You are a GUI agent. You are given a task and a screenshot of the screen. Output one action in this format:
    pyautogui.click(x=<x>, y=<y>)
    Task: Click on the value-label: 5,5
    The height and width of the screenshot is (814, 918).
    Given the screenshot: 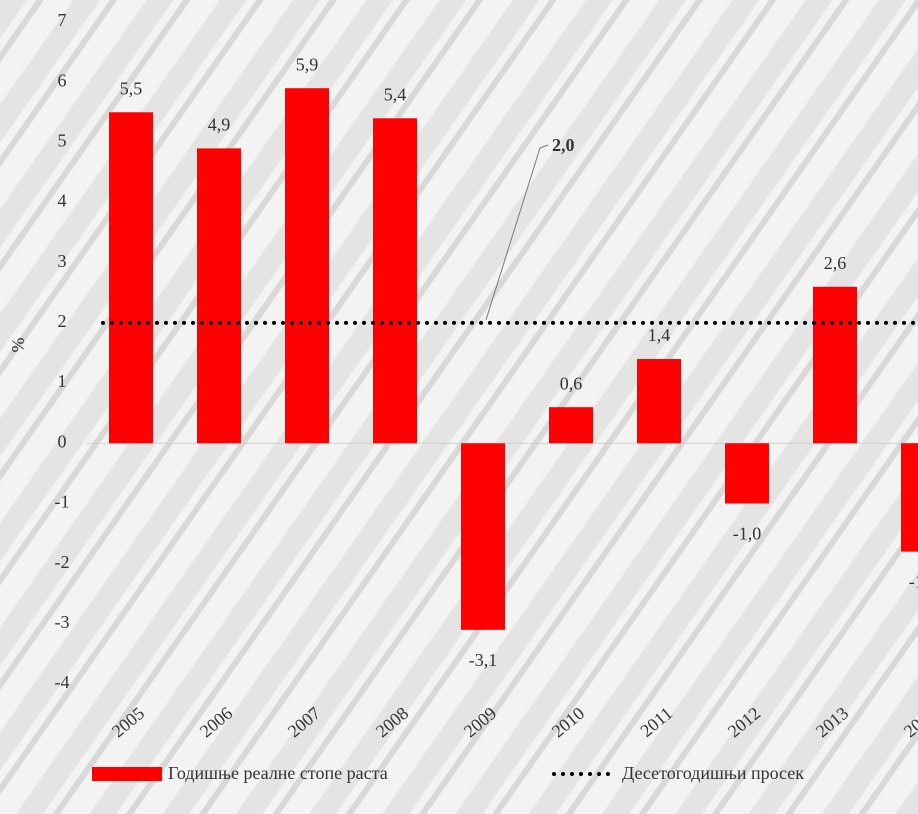 What is the action you would take?
    pyautogui.click(x=131, y=88)
    